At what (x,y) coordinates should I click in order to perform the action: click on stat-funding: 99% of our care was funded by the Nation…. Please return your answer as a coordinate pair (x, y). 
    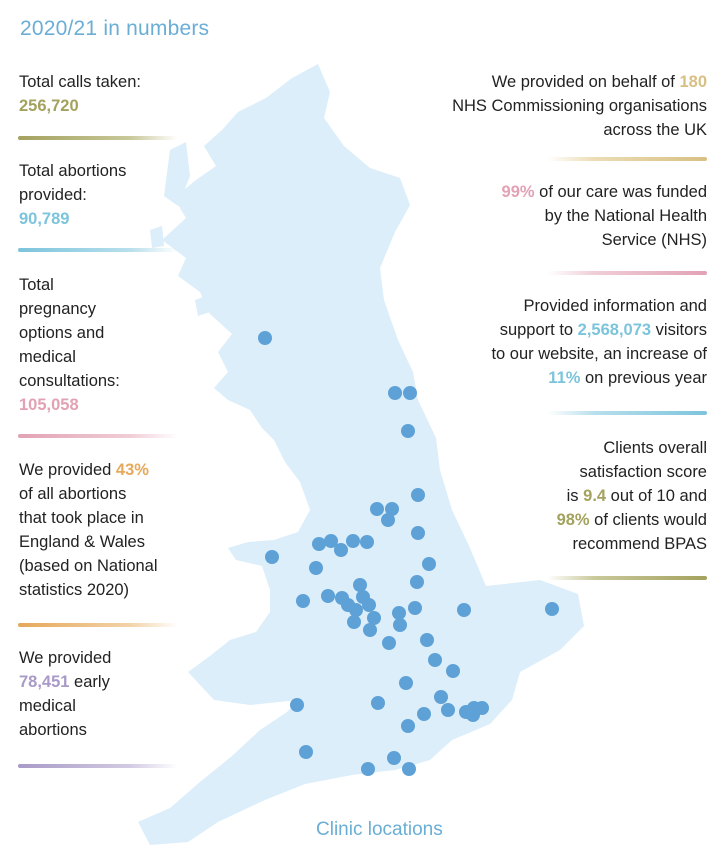
    Looking at the image, I should click on (604, 216).